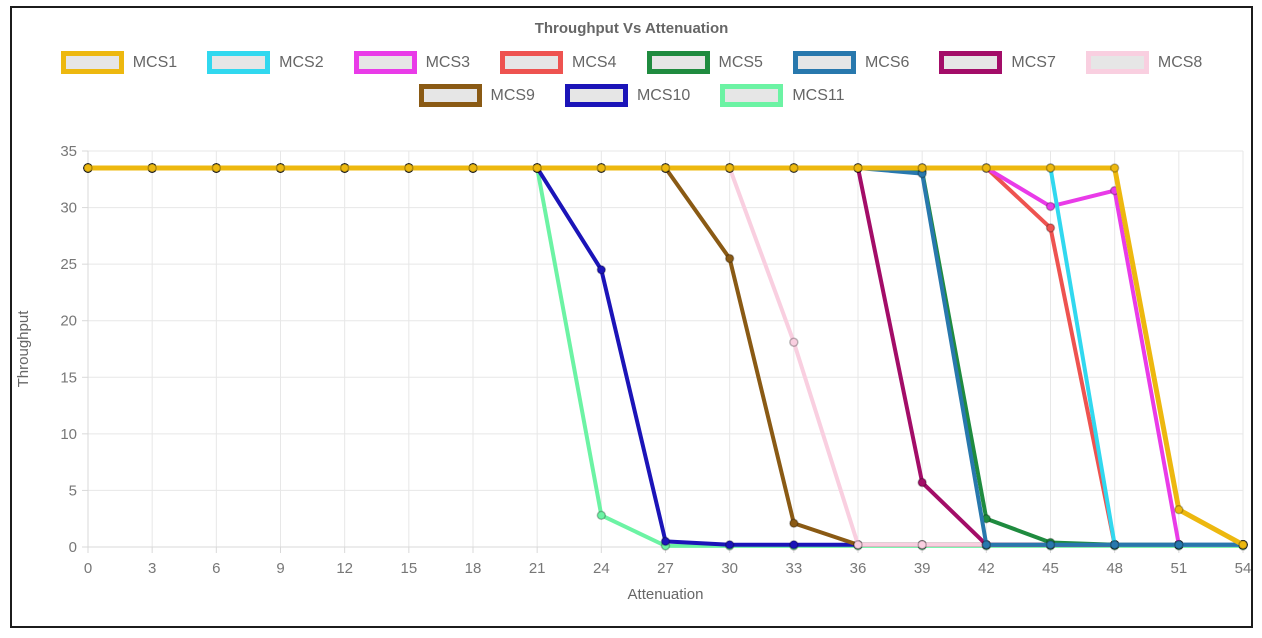  Describe the element at coordinates (68, 434) in the screenshot. I see `y-tick-label: 10` at that location.